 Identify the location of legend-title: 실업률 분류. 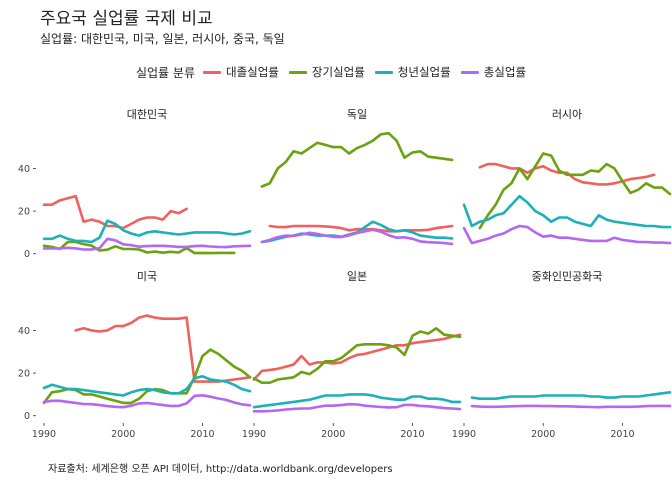
(165, 72).